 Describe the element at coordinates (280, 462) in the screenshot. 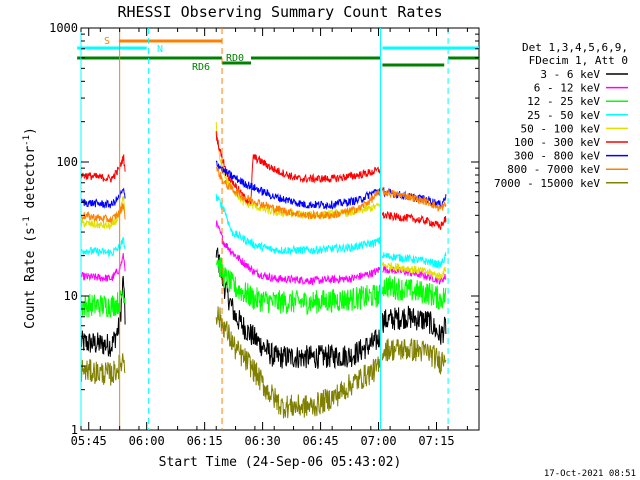

I see `x-axis-label: Start Time (24-Sep-06 05:43:02)` at that location.